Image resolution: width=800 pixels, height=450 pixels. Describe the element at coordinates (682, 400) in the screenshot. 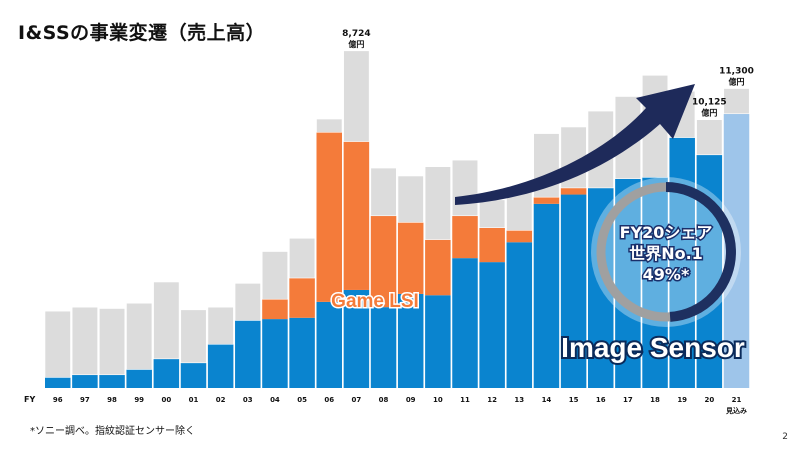

I see `x-tick-label: 19` at that location.